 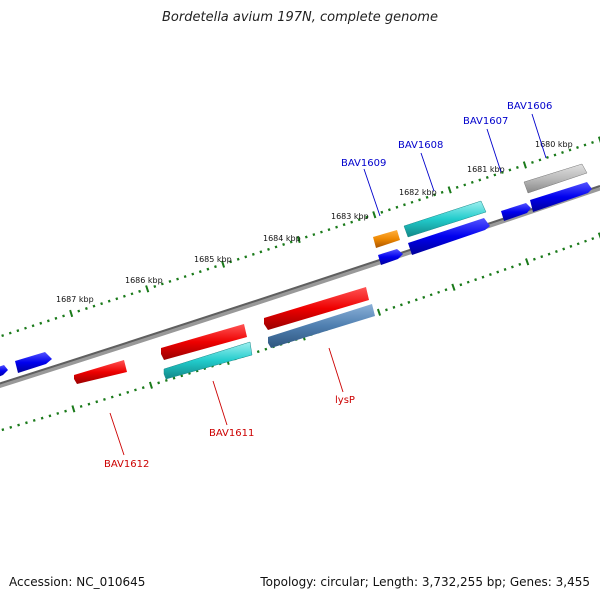 I want to click on gene-label-bav1612: BAV1612, so click(x=126, y=464).